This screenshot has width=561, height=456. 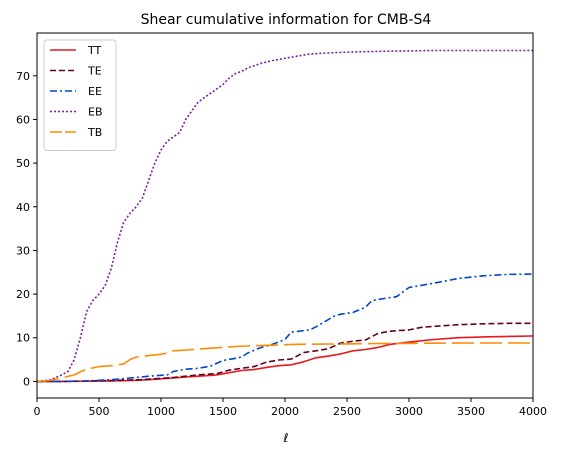 What do you see at coordinates (409, 411) in the screenshot?
I see `x-tick-label: 3000` at bounding box center [409, 411].